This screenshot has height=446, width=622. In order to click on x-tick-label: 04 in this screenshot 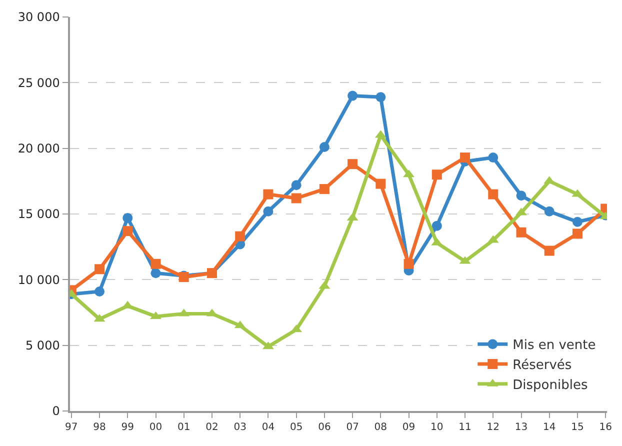, I will do `click(268, 427)`.